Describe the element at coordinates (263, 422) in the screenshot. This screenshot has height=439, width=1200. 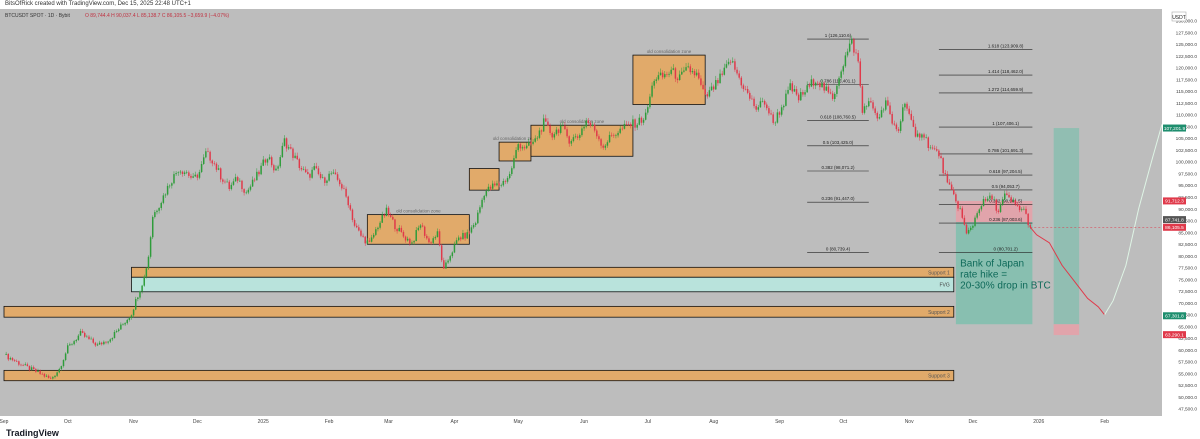
I see `x-tick-label: 2025` at that location.